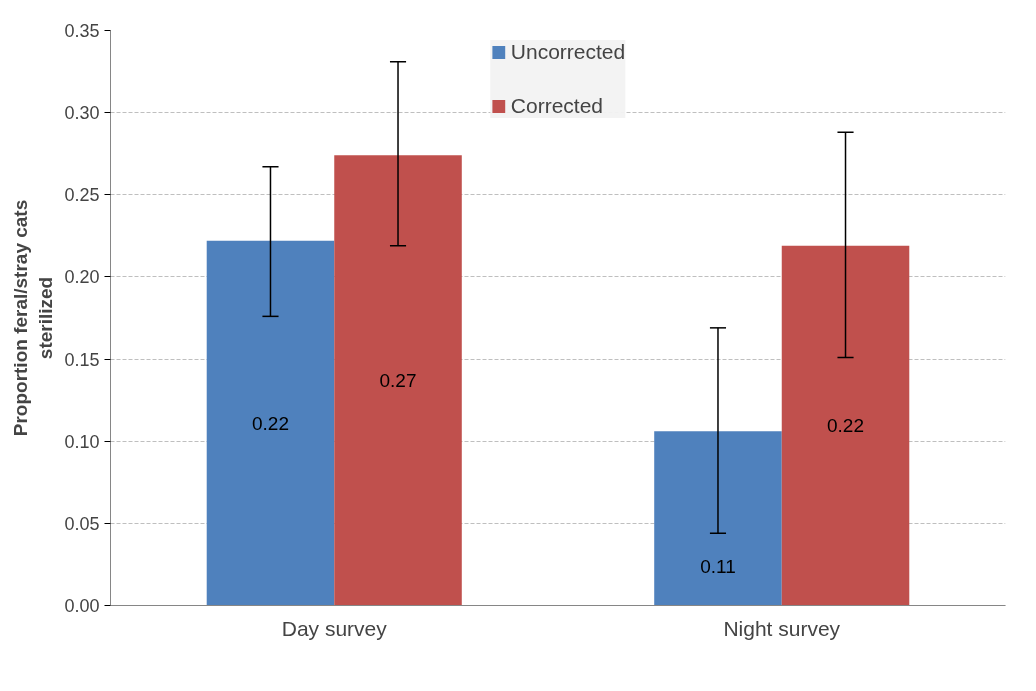 This screenshot has width=1036, height=691. What do you see at coordinates (82, 523) in the screenshot?
I see `y-tick-label: 0.05` at bounding box center [82, 523].